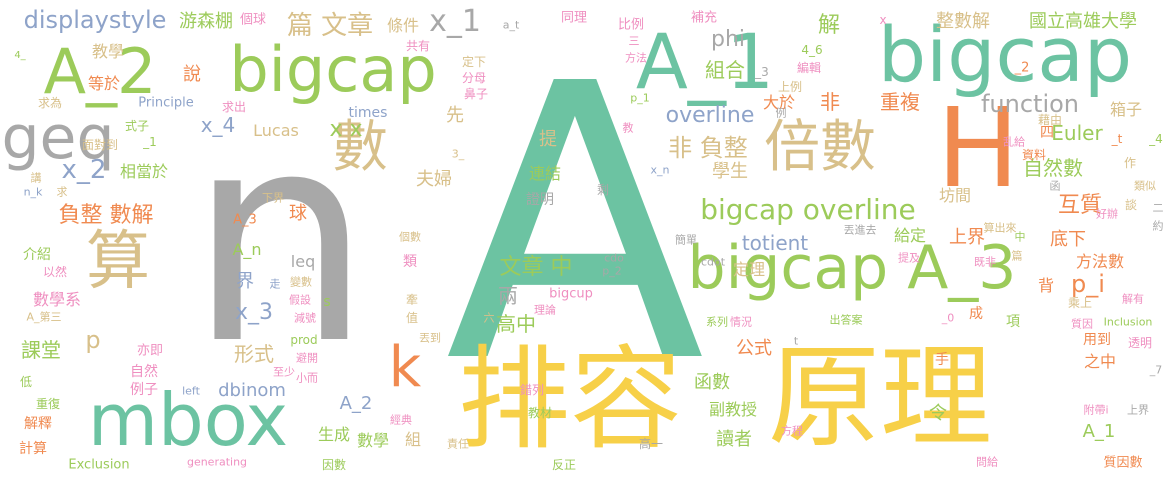  Describe the element at coordinates (781, 113) in the screenshot. I see `word-li: 例` at that location.